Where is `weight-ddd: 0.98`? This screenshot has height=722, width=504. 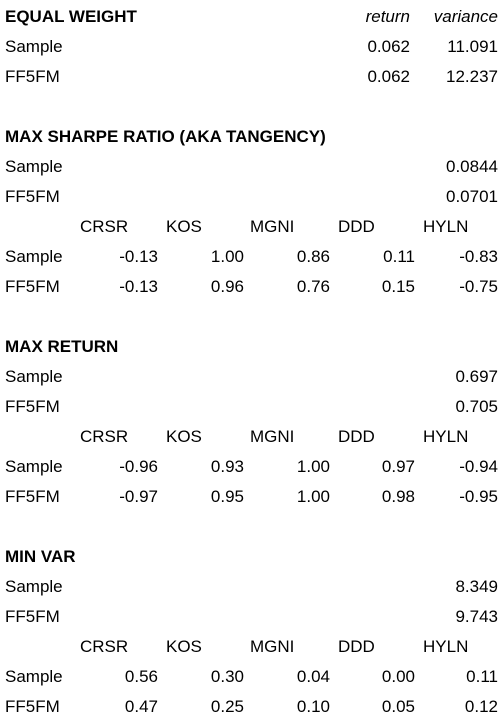
weight-ddd: 0.98 is located at coordinates (398, 496).